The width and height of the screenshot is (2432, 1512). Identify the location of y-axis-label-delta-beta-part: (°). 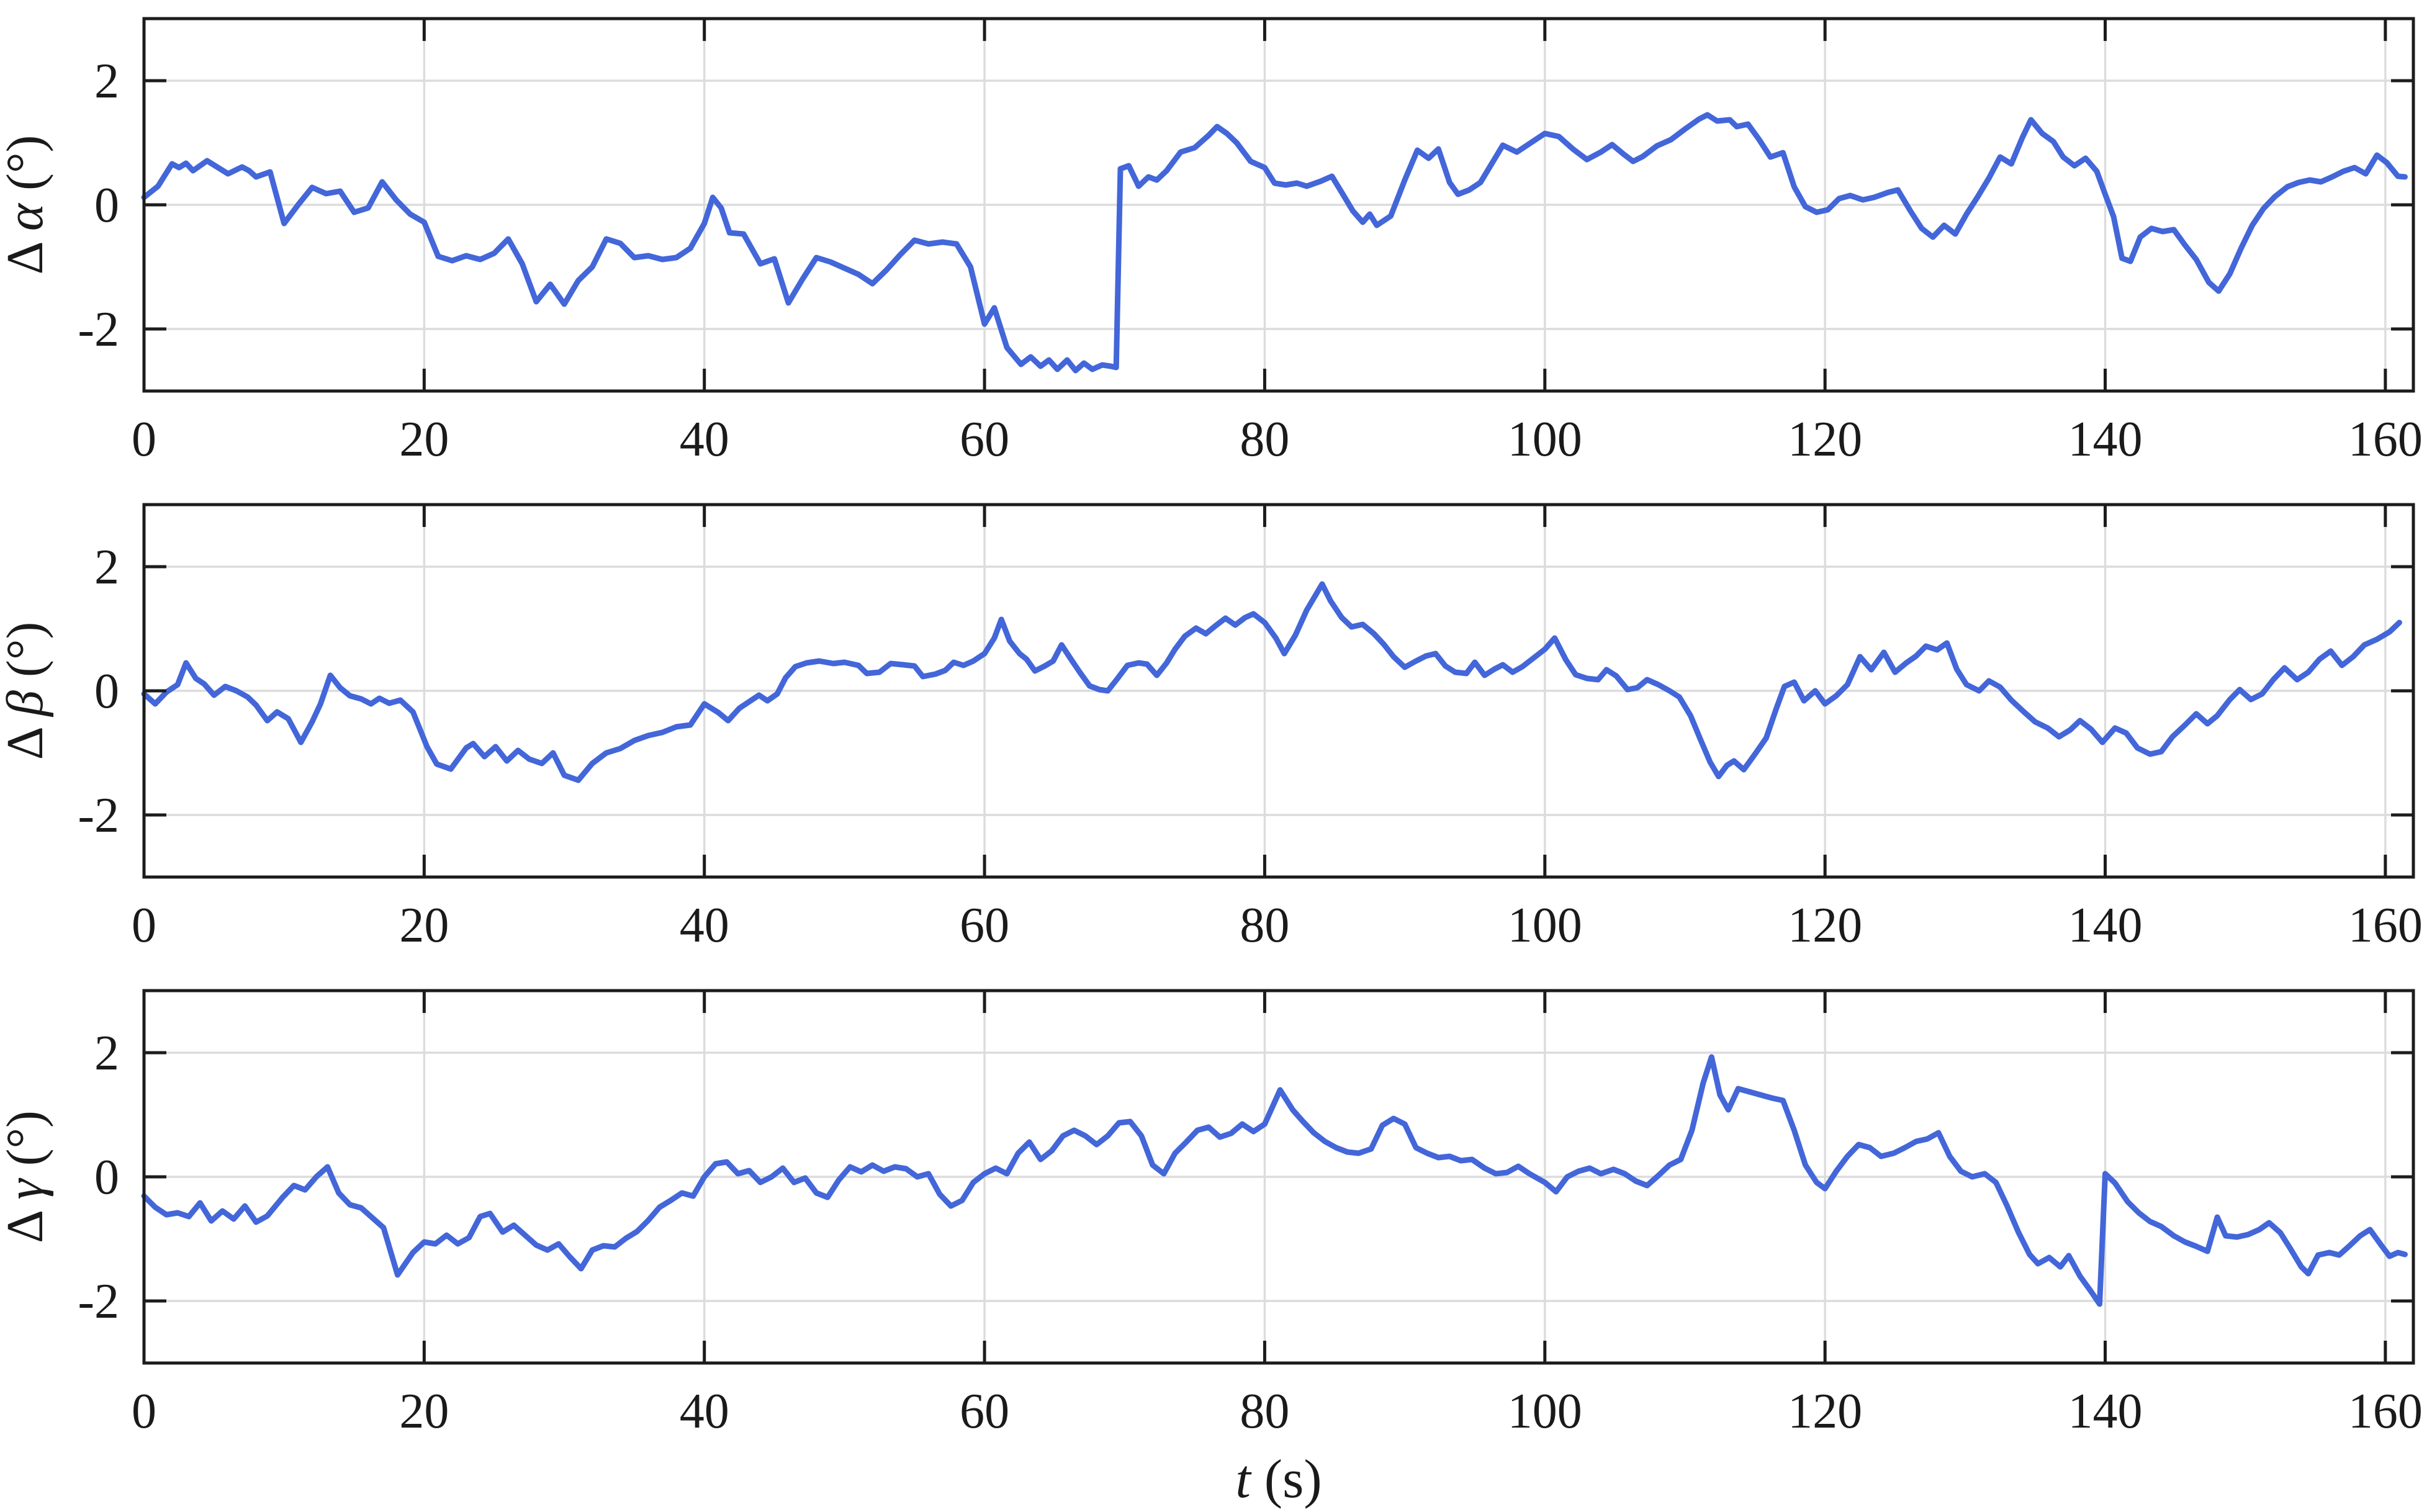
(27, 657).